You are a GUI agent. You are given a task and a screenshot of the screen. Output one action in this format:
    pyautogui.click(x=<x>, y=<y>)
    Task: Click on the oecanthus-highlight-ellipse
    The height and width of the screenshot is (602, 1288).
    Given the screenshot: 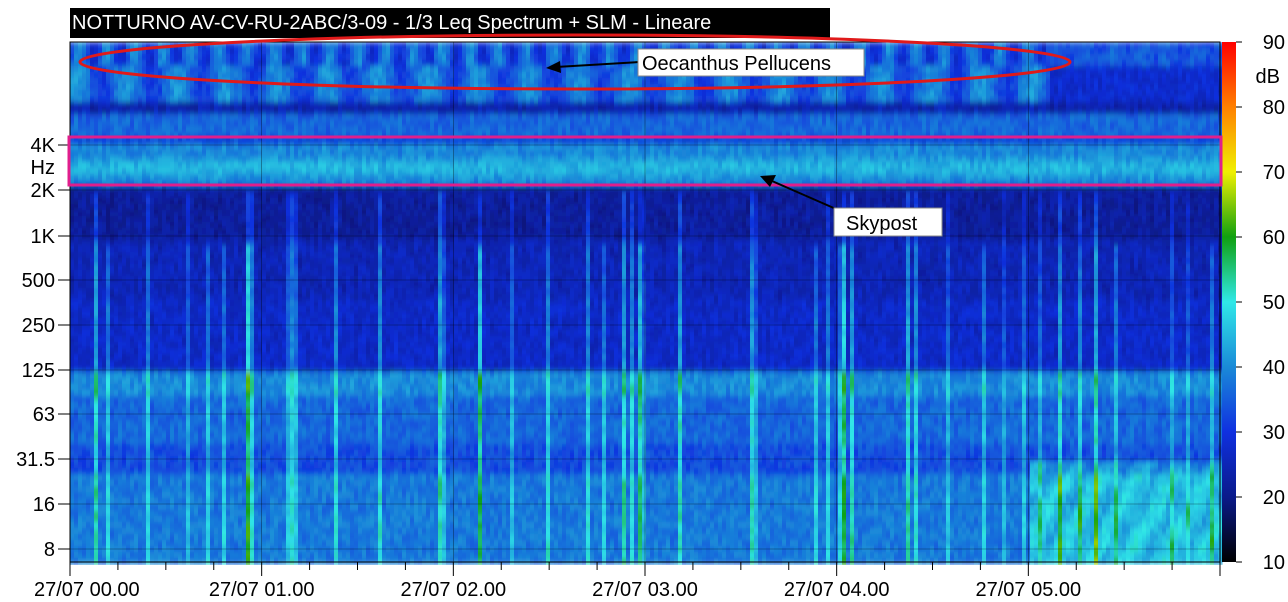 What is the action you would take?
    pyautogui.click(x=575, y=62)
    